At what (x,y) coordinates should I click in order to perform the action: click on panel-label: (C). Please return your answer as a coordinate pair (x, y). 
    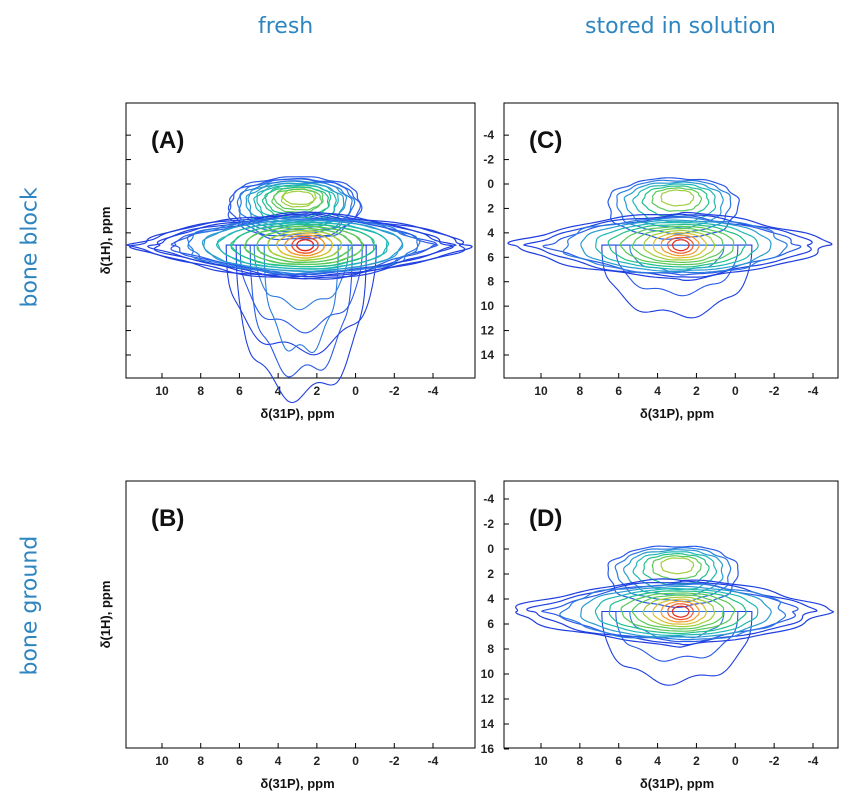
    Looking at the image, I should click on (545, 140).